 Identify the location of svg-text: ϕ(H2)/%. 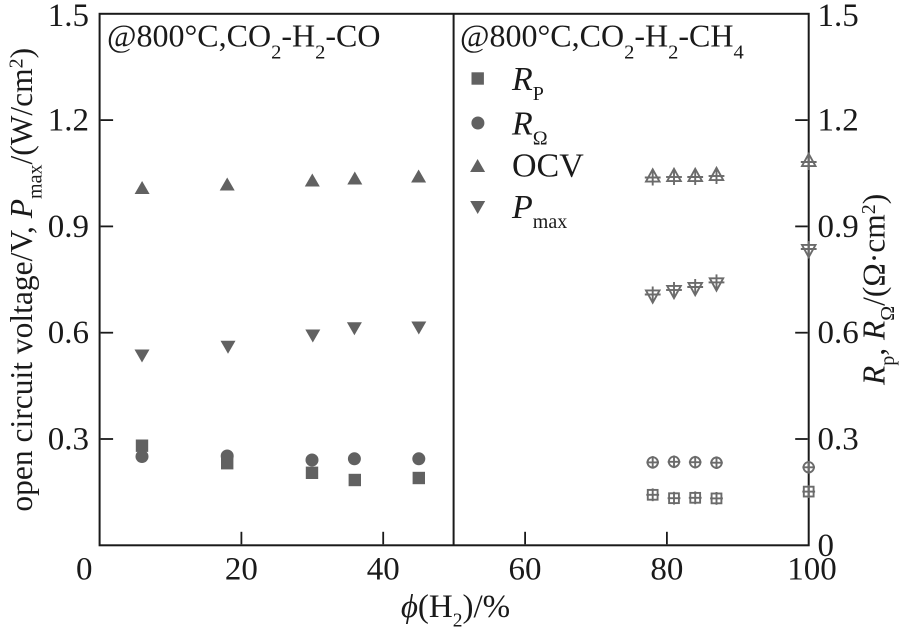
(455, 610).